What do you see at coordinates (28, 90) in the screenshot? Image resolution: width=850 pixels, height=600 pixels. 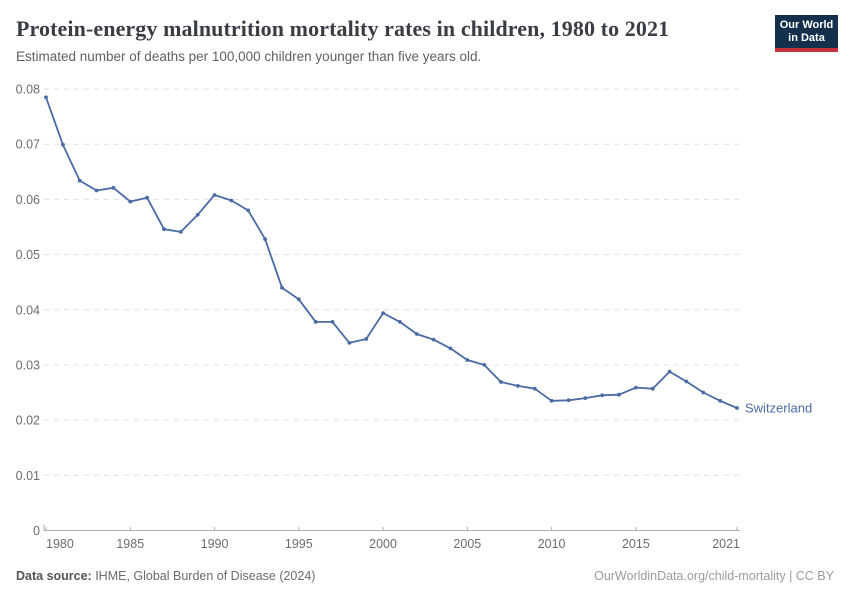 I see `y-tick-label: 0.08` at bounding box center [28, 90].